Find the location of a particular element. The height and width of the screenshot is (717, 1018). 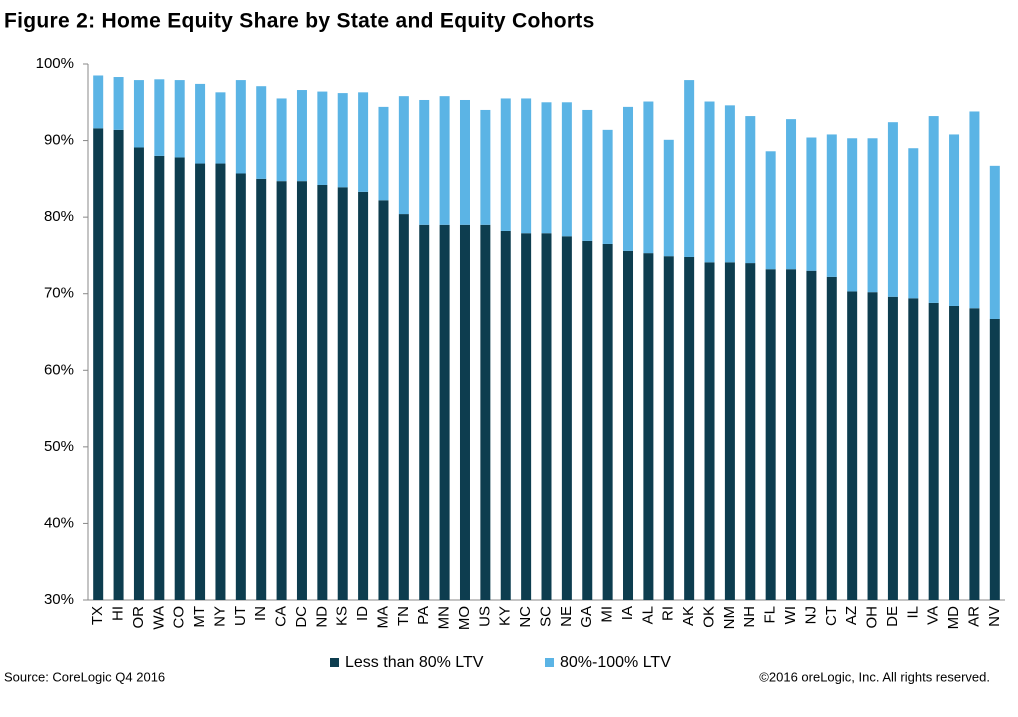

x-tick-label: IA is located at coordinates (627, 613).